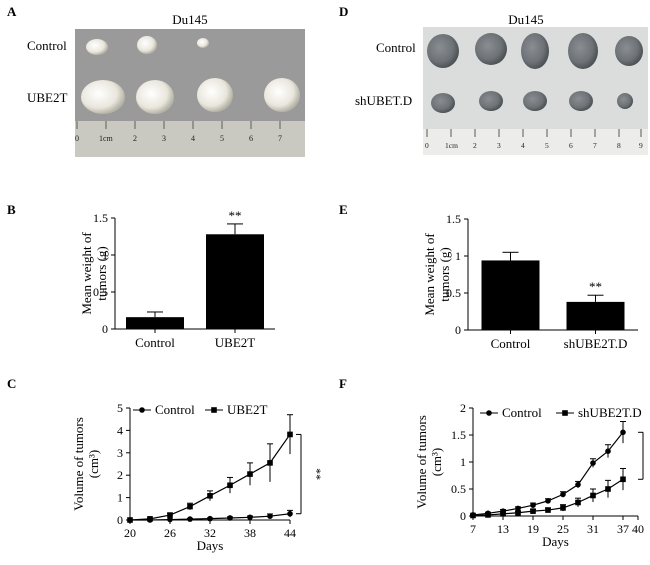 This screenshot has width=650, height=565. I want to click on ruler-label: 3, so click(164, 138).